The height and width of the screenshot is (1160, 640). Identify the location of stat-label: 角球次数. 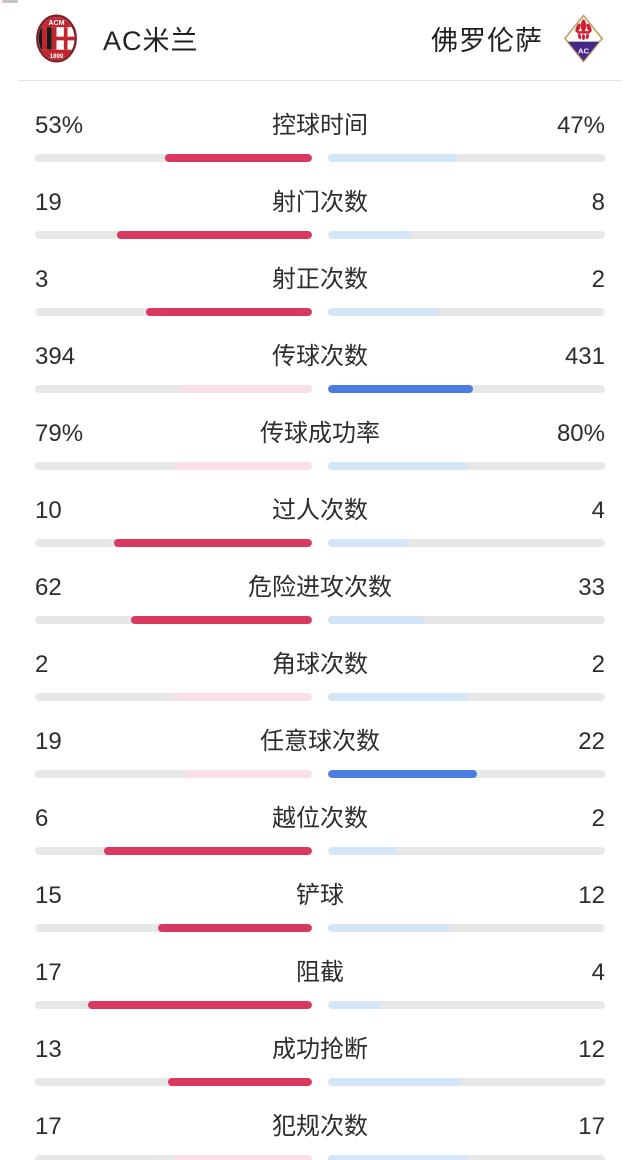
(320, 664).